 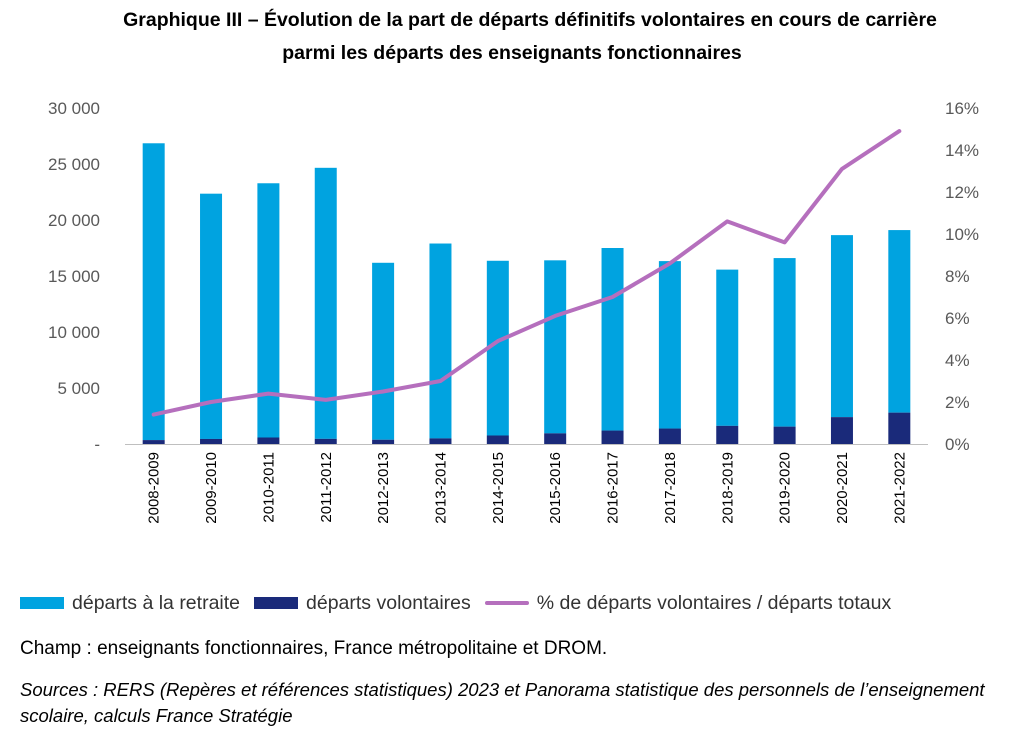 What do you see at coordinates (962, 234) in the screenshot?
I see `y-right-tick-label: 10%` at bounding box center [962, 234].